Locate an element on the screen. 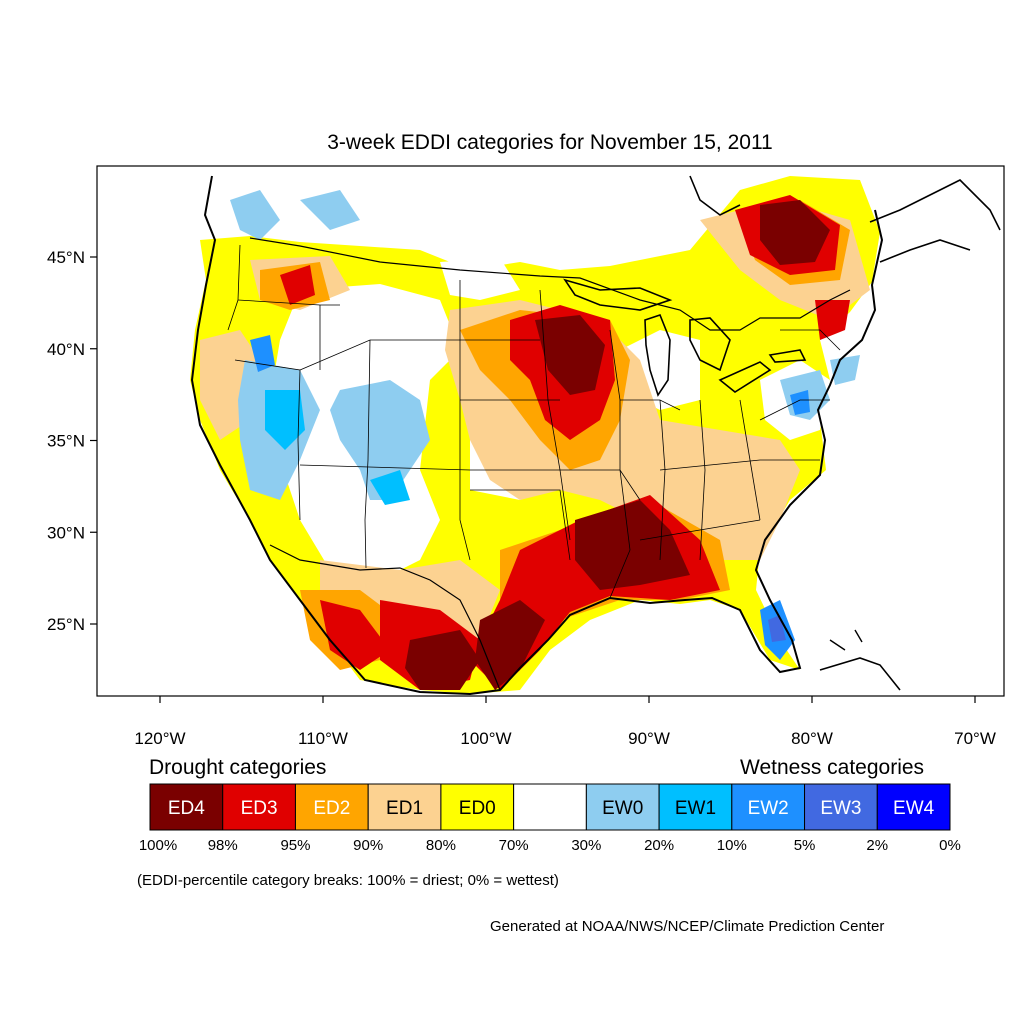  border-canada is located at coordinates (550, 284).